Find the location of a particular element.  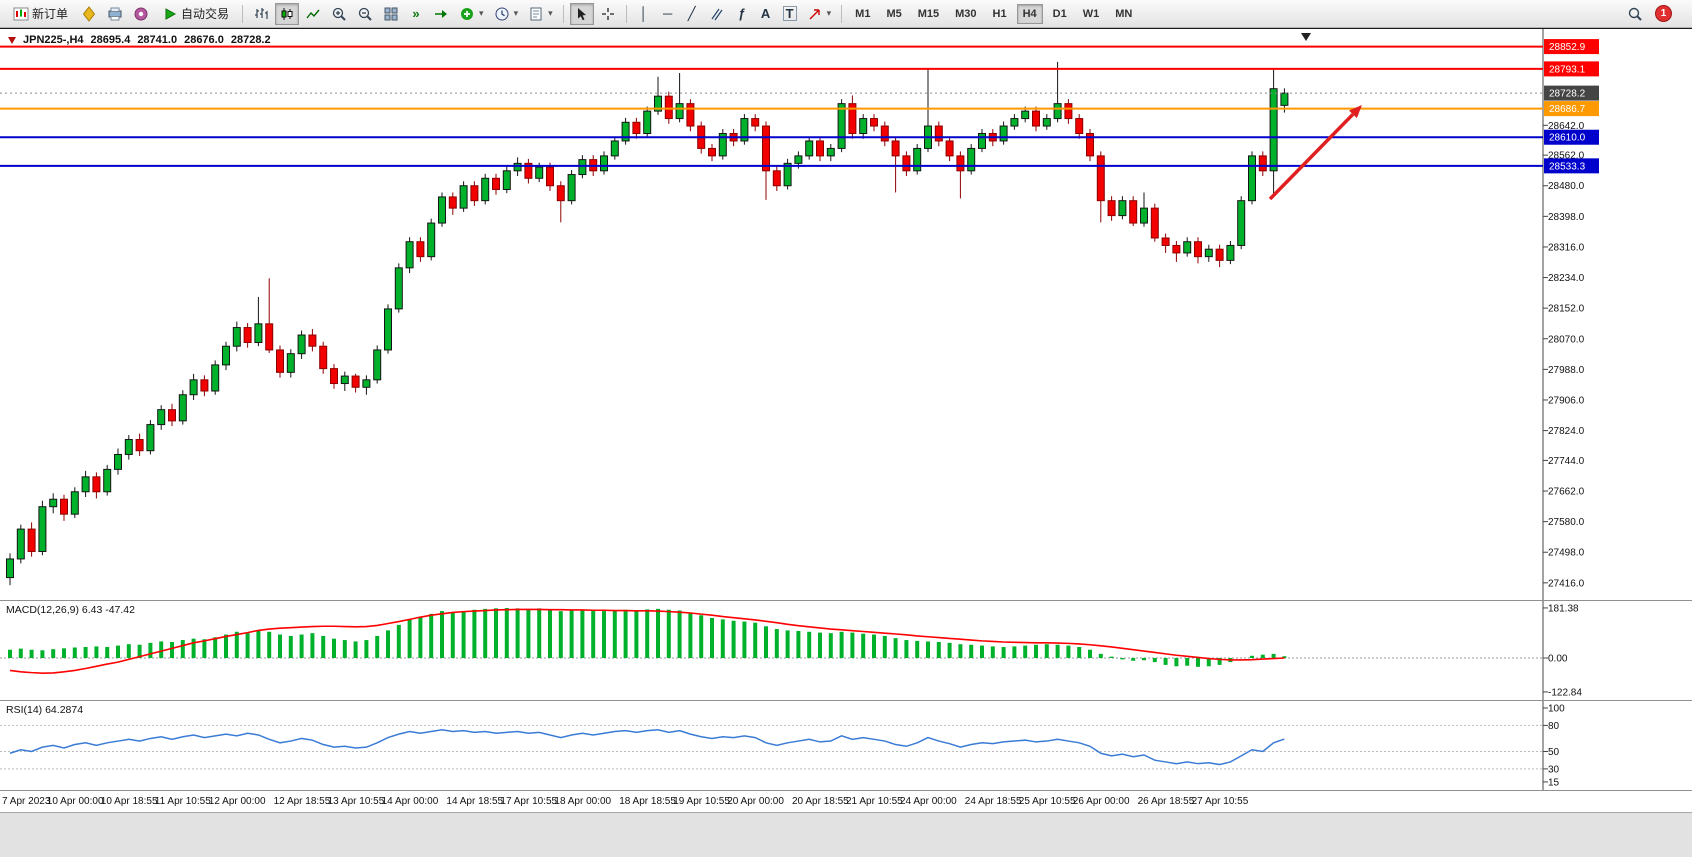

zoom-in-button is located at coordinates (339, 14).